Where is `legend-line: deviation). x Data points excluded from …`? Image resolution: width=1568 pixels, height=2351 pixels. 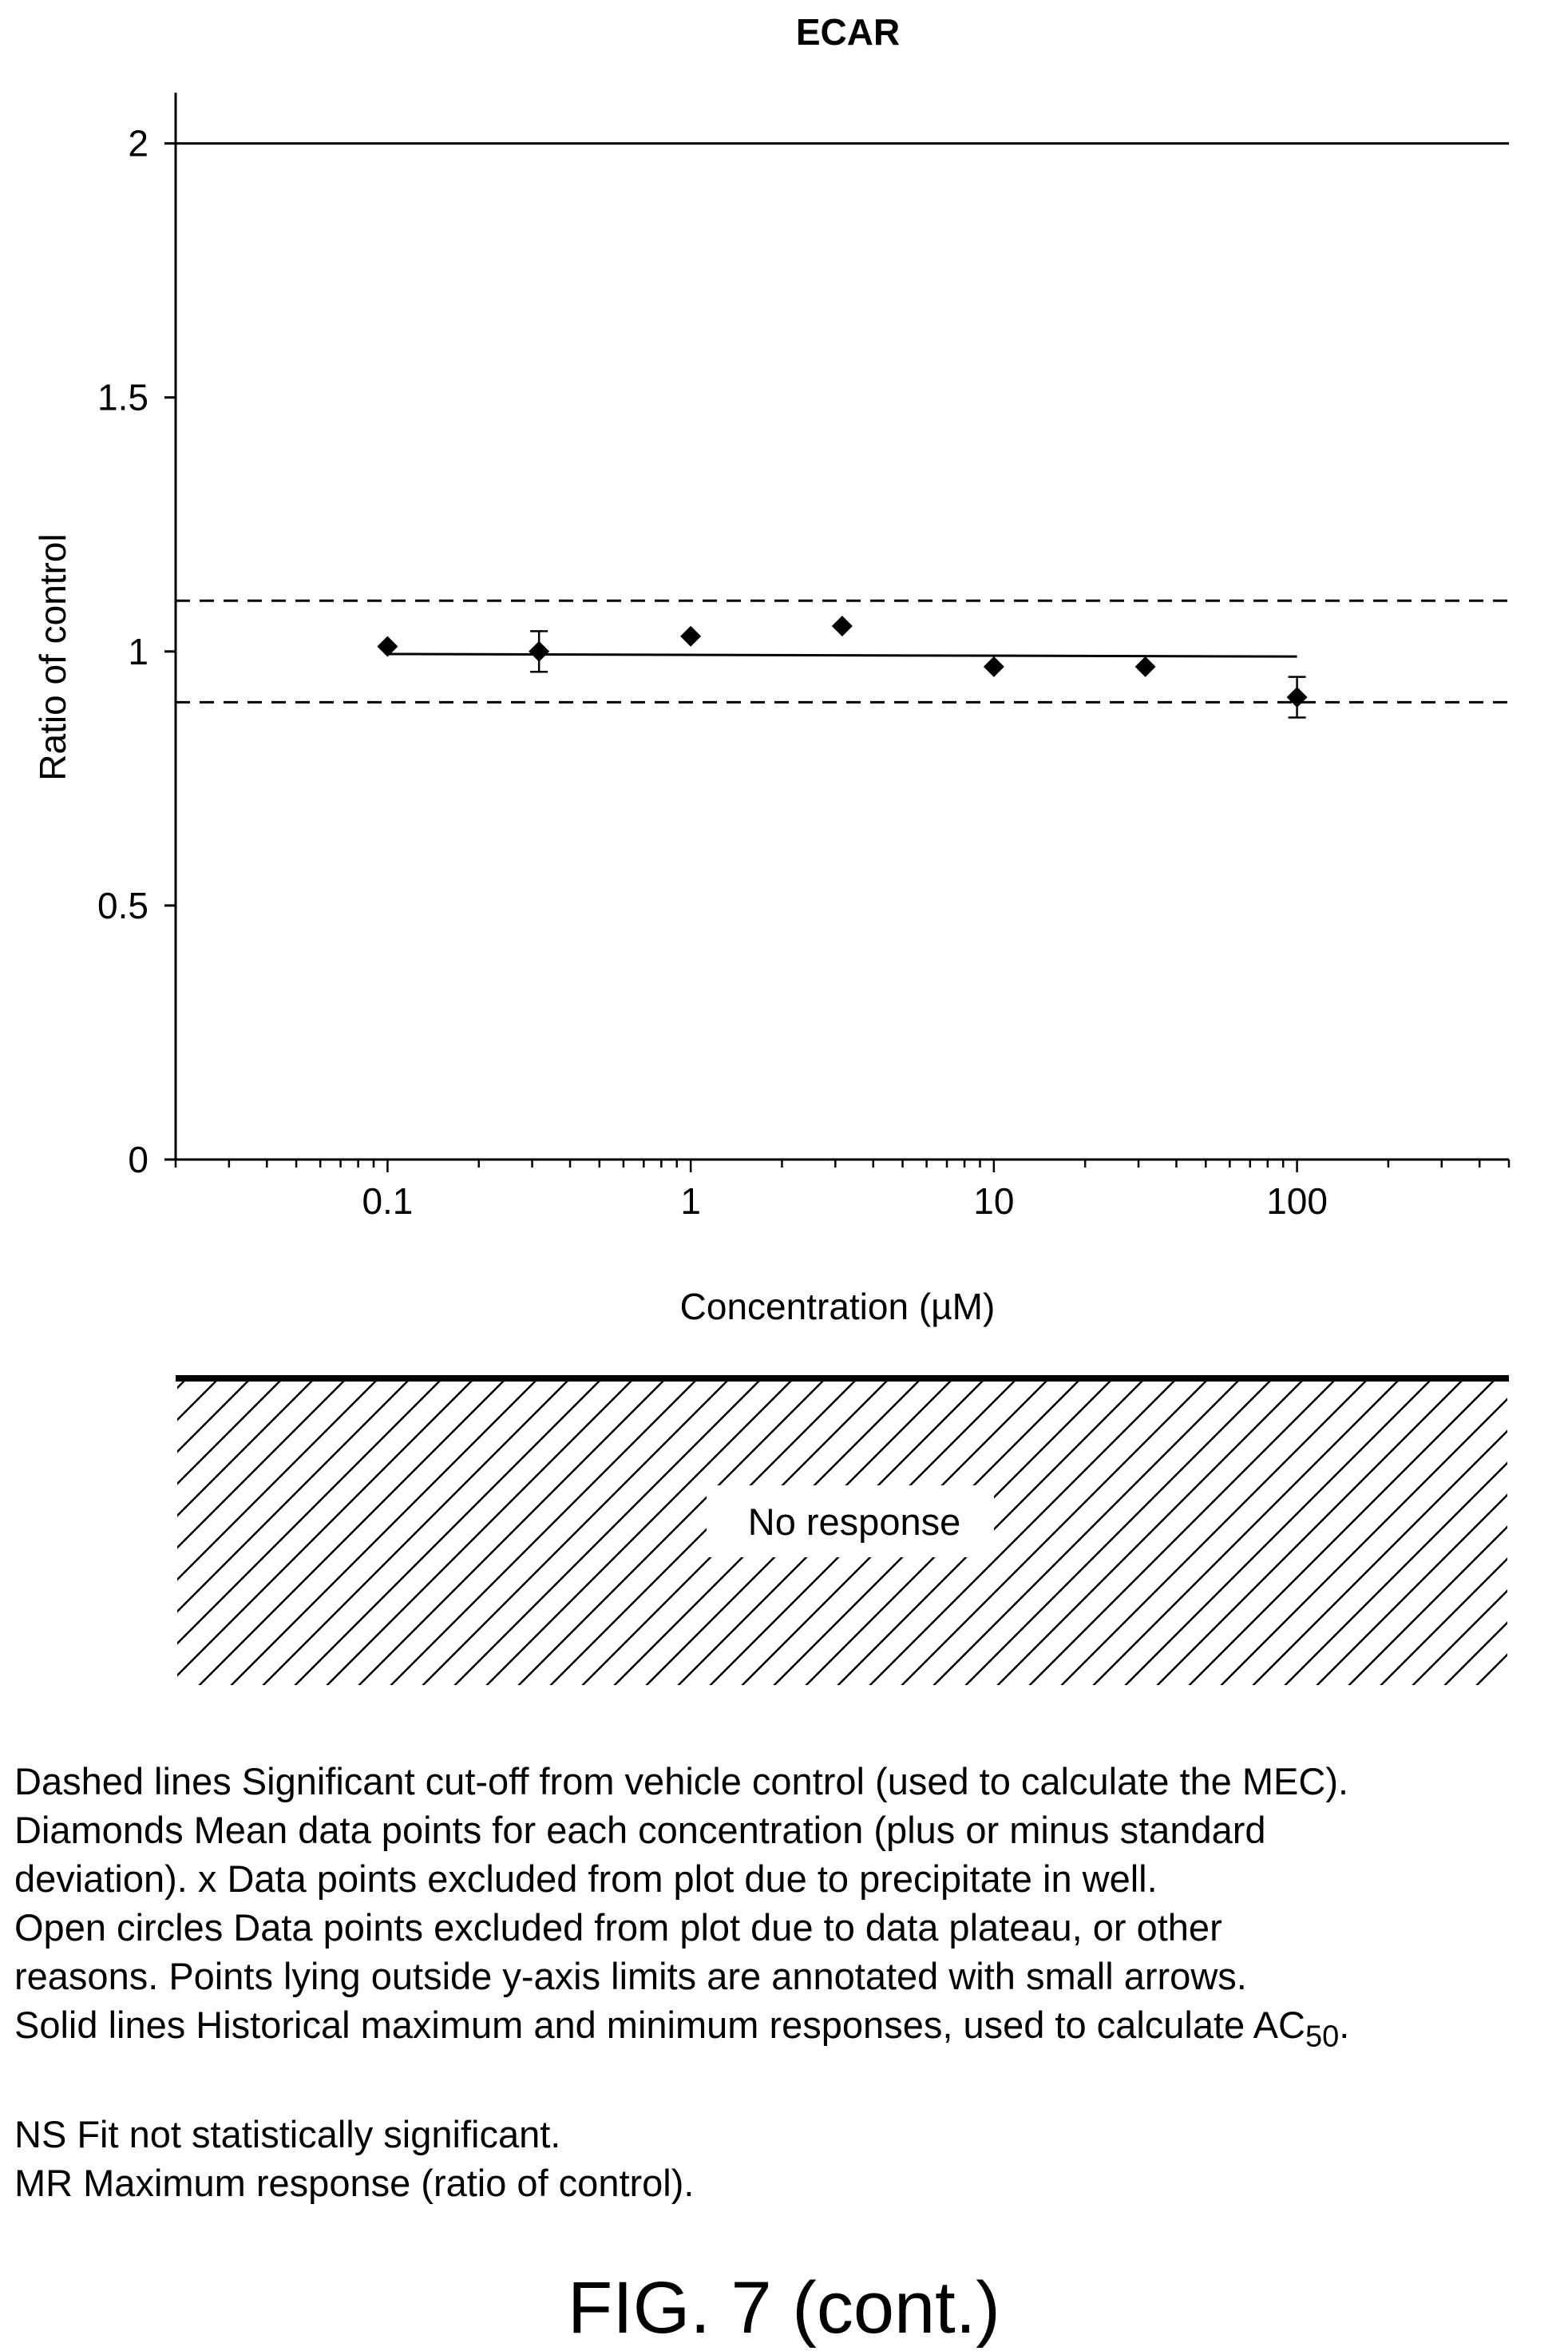
legend-line: deviation). x Data points excluded from … is located at coordinates (586, 1879).